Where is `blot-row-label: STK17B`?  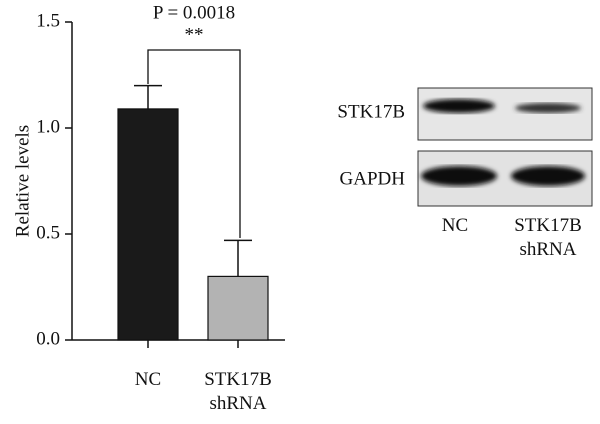 blot-row-label: STK17B is located at coordinates (371, 111).